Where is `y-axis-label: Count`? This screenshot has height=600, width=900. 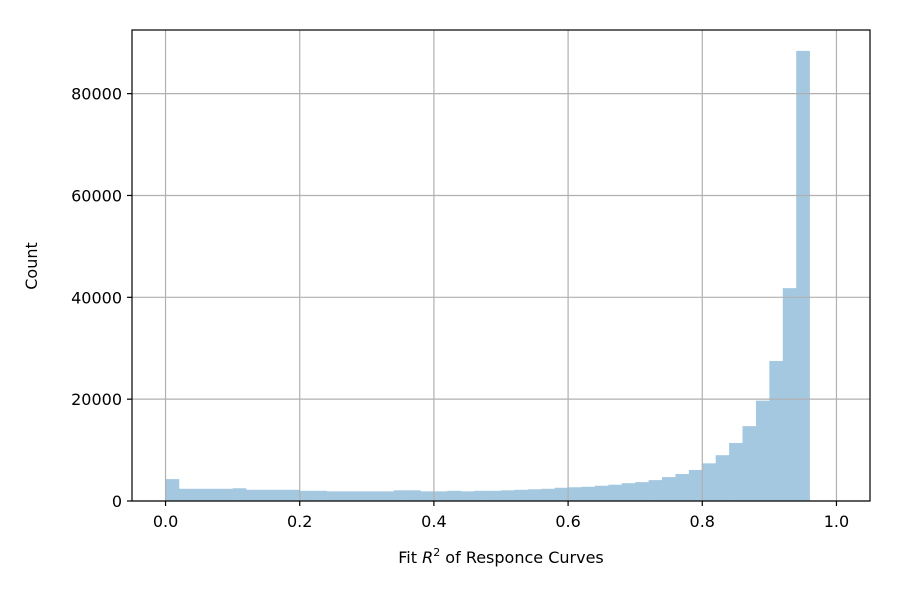
y-axis-label: Count is located at coordinates (31, 266).